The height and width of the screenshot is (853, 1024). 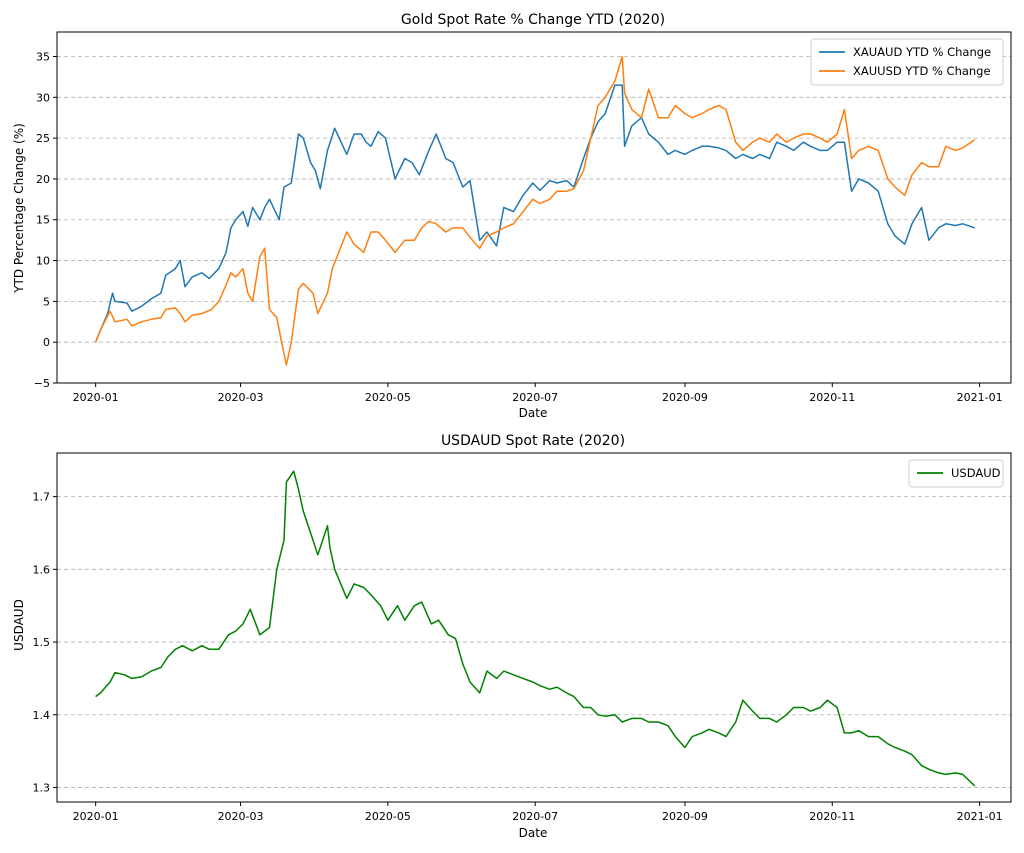 I want to click on y-tick-label: 1.4, so click(x=42, y=715).